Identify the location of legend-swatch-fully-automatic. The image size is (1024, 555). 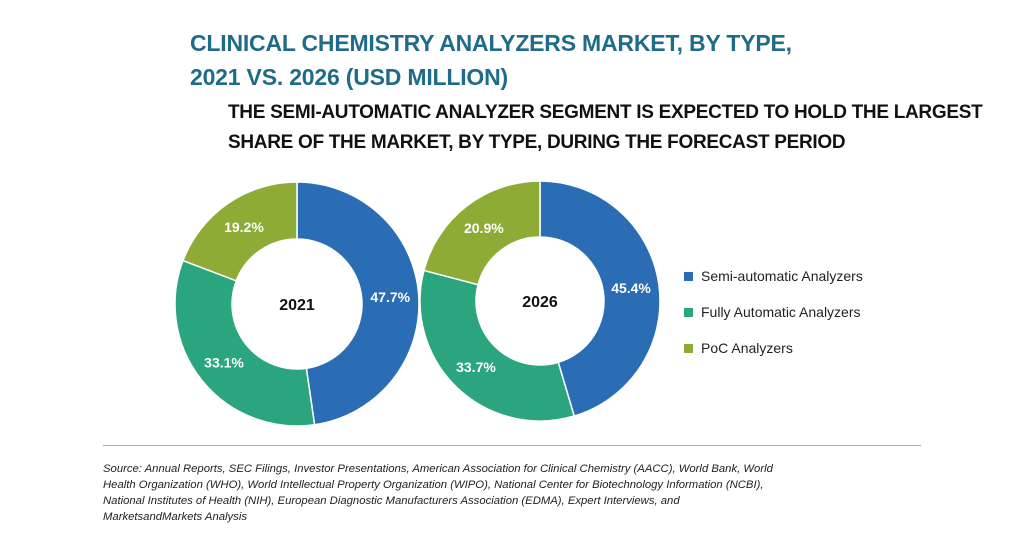
(688, 312).